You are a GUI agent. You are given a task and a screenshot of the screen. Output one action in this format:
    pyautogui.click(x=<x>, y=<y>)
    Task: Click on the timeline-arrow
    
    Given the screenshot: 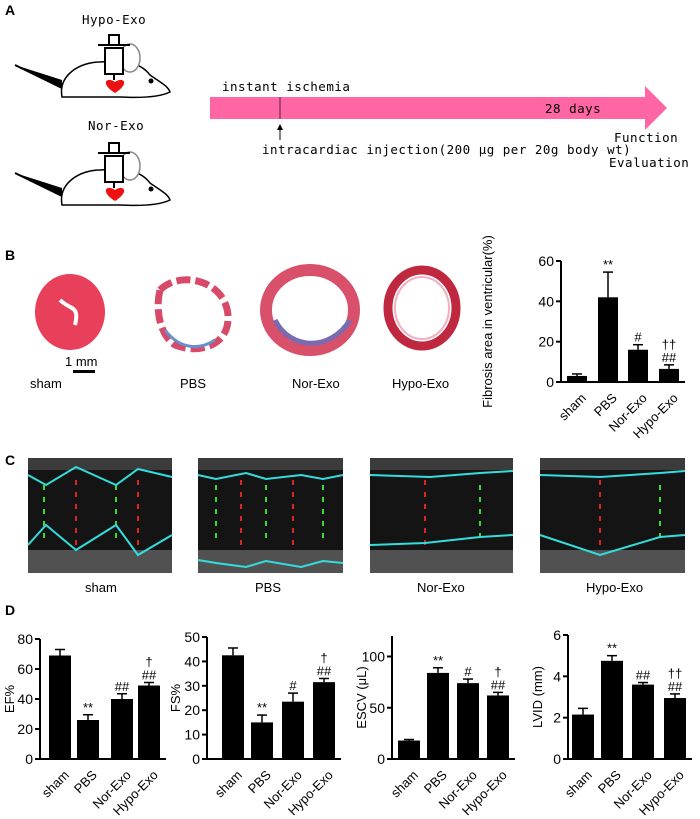 What is the action you would take?
    pyautogui.click(x=438, y=113)
    